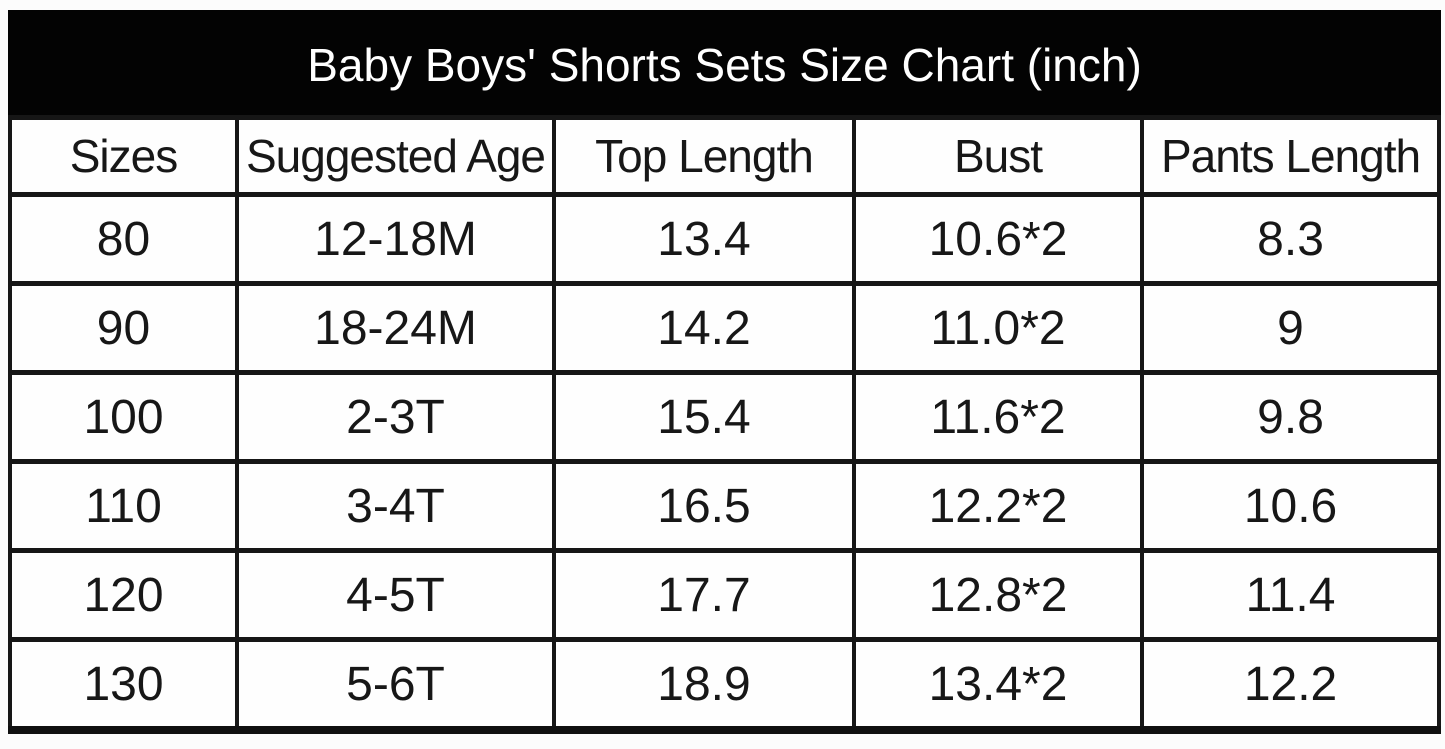  I want to click on table-cell-pants-length: 9, so click(1290, 328).